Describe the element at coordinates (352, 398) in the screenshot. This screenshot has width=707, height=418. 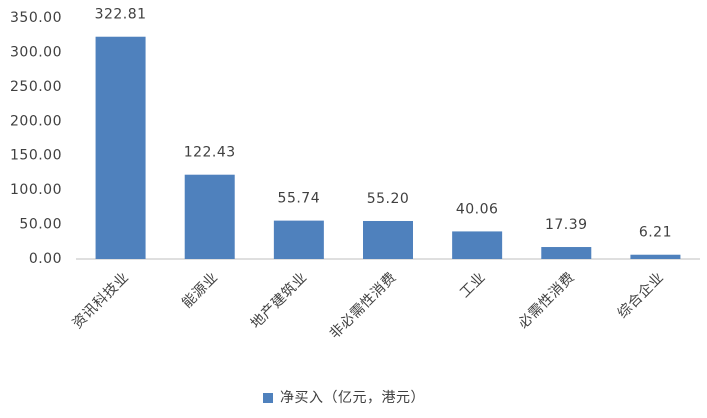
I see `legend-label: 净买入（亿元，港元）` at that location.